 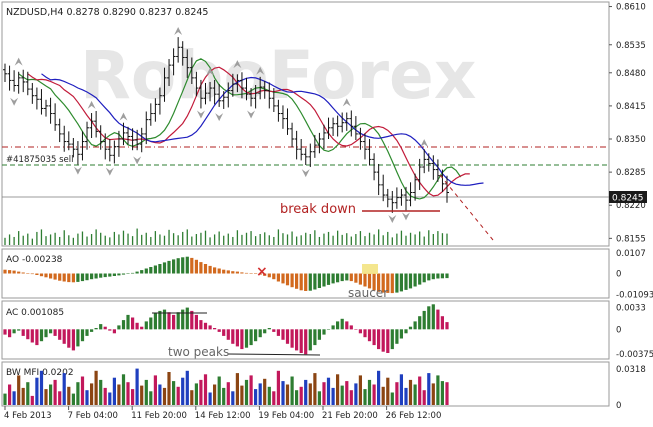 I want to click on price-panel-title: NZDUSD,H4 0.8278 0.8290 0.8237 0.8245, so click(x=107, y=12).